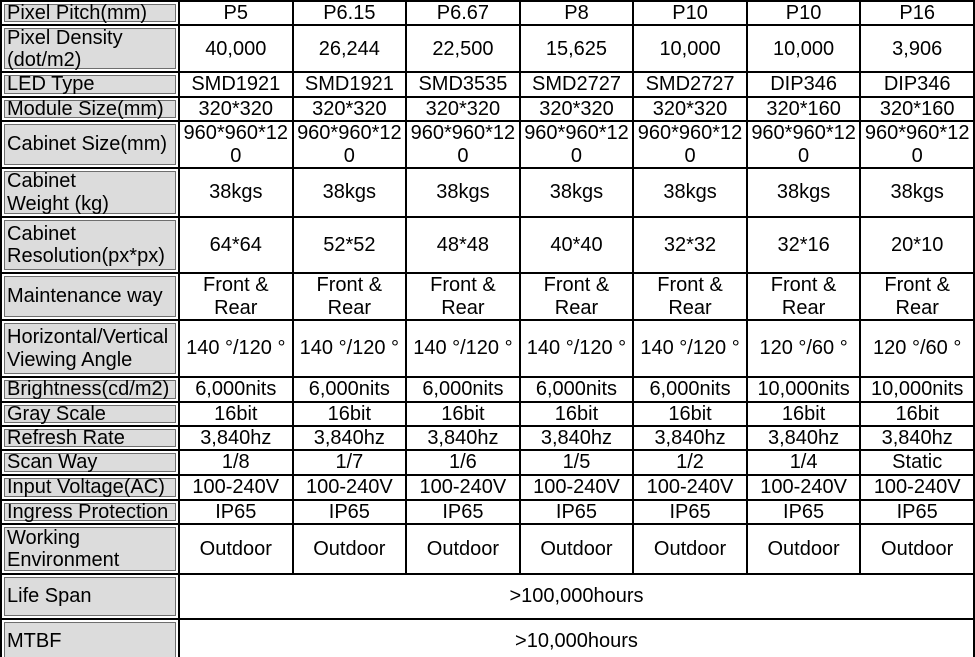 This screenshot has width=975, height=657. Describe the element at coordinates (463, 349) in the screenshot. I see `spec-value: 140 °/120 °` at that location.